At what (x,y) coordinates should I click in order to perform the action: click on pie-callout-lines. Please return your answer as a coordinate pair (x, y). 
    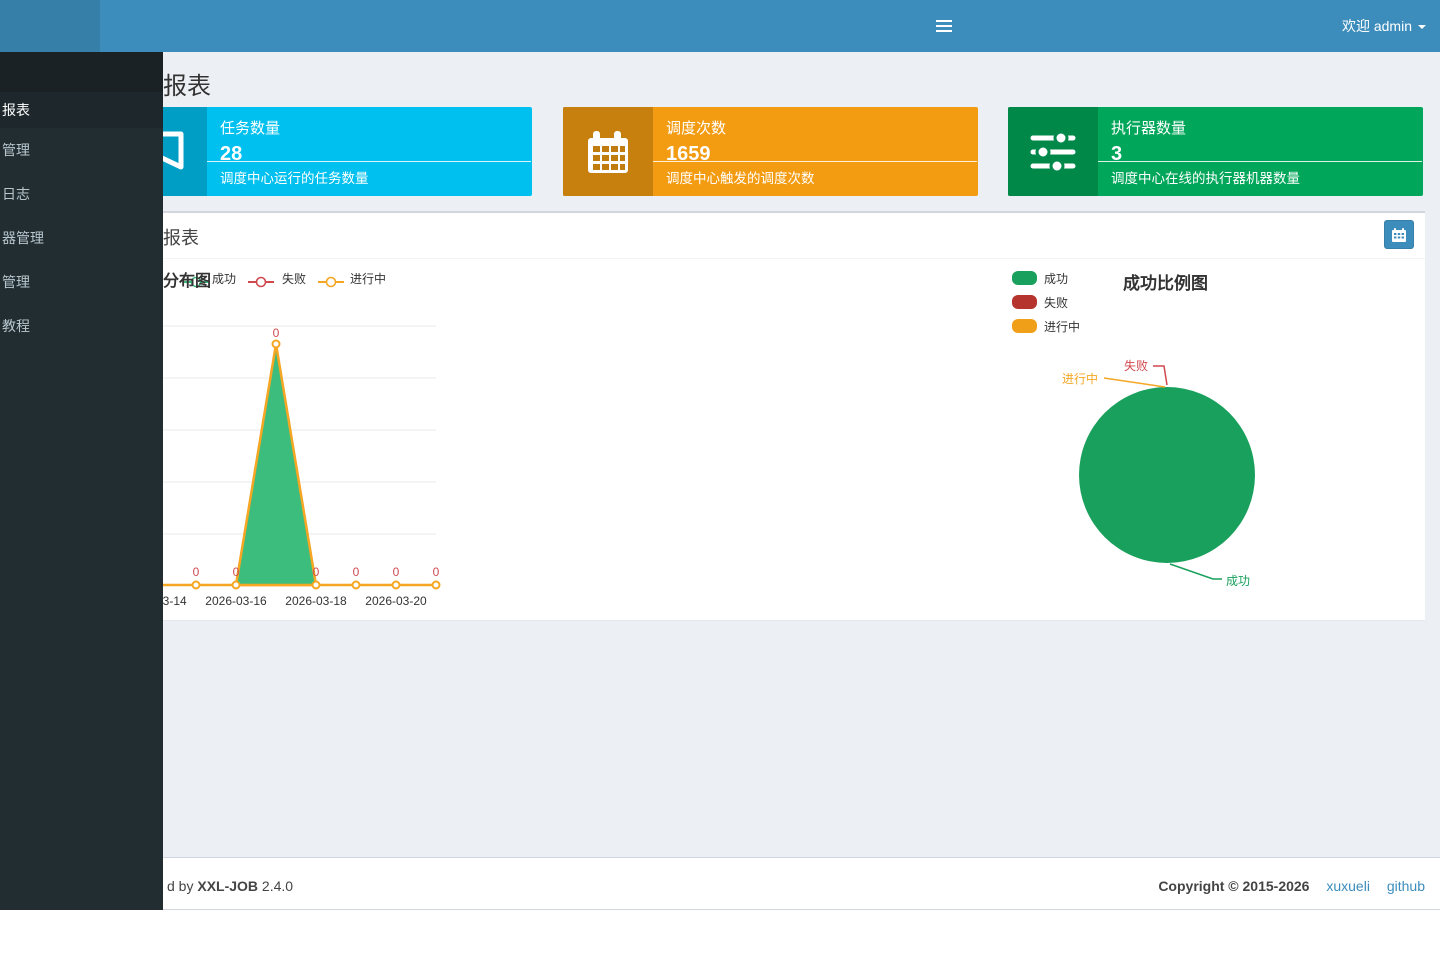
    Looking at the image, I should click on (1162, 472).